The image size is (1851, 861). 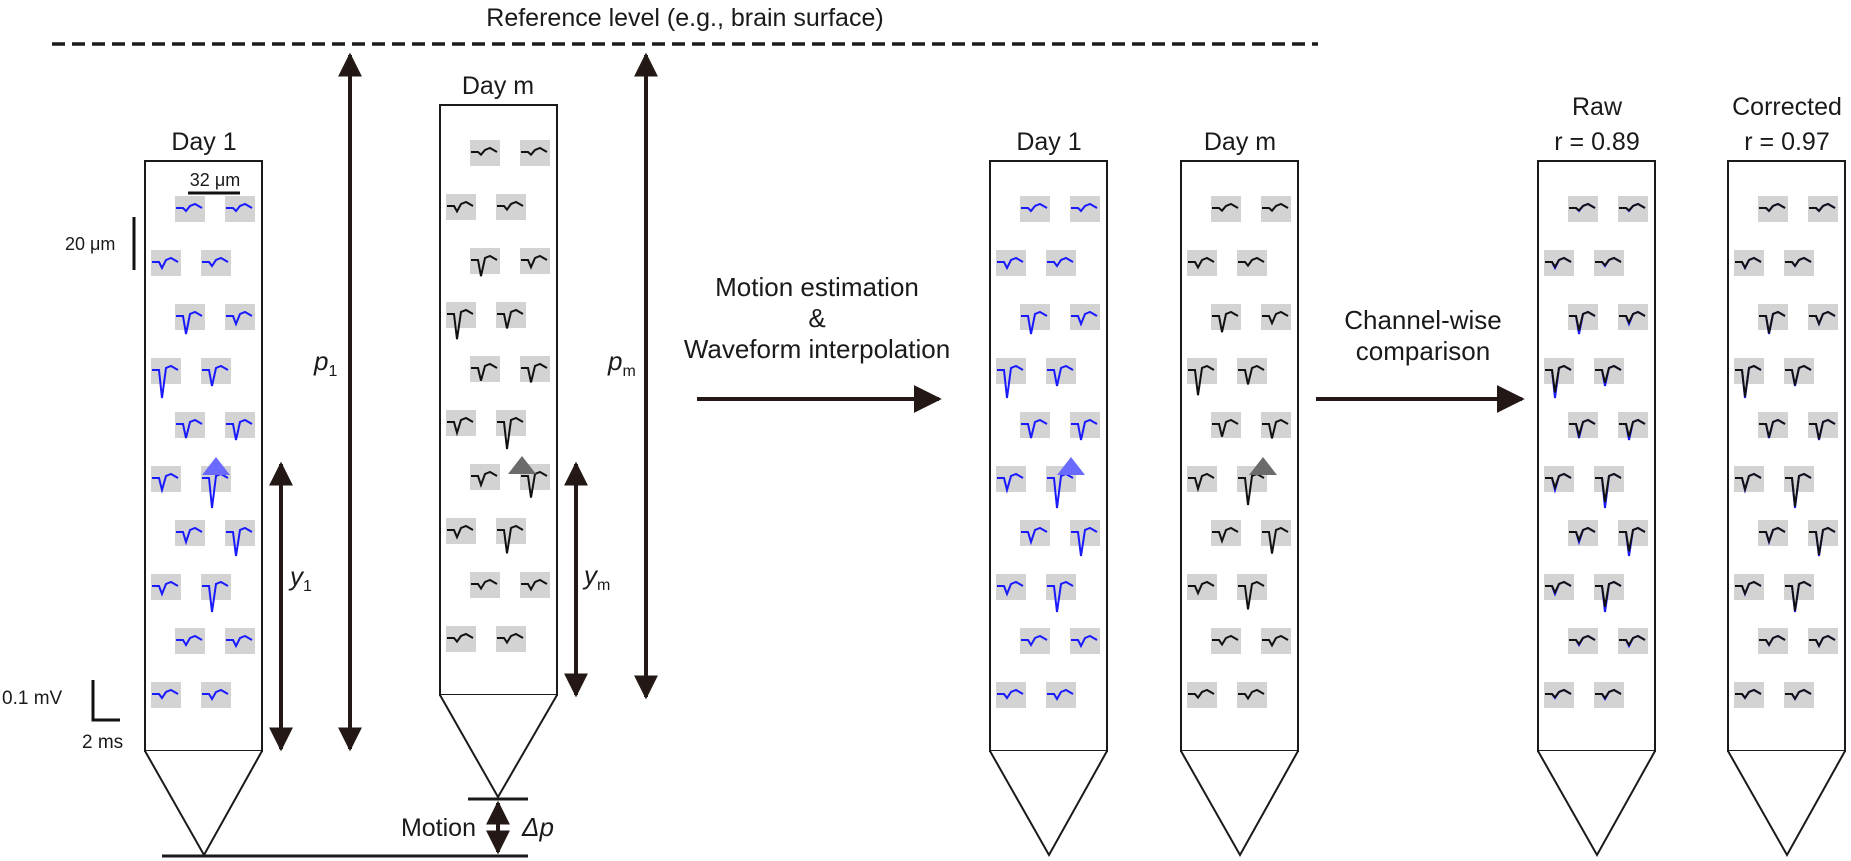 I want to click on step1-line3: Waveform interpolation, so click(x=817, y=349).